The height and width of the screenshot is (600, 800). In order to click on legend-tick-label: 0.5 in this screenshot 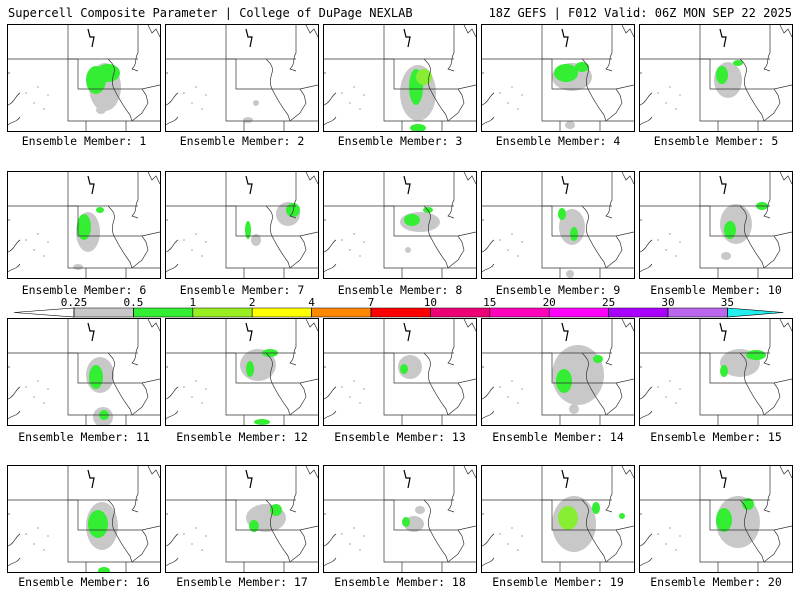, I will do `click(133, 302)`.